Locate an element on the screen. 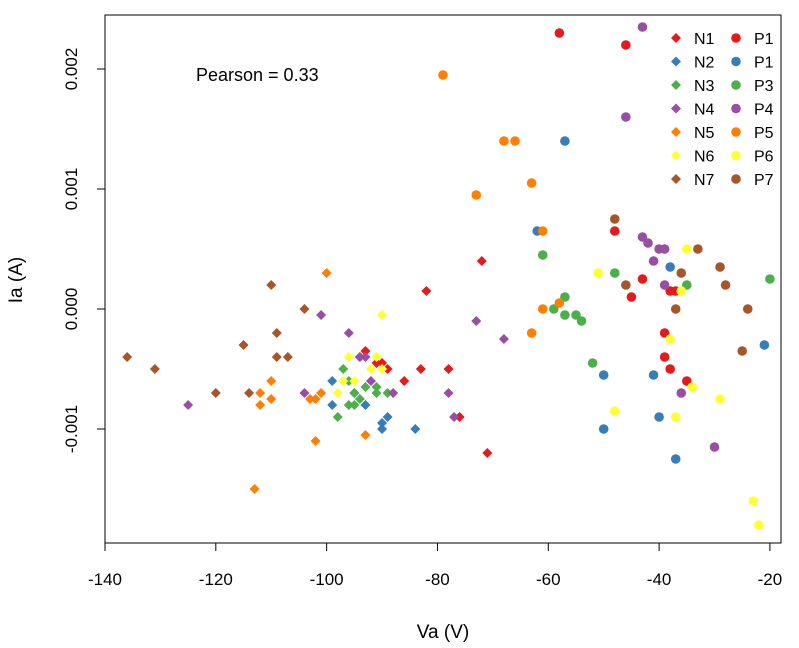 Image resolution: width=799 pixels, height=648 pixels. legend-label: N5 is located at coordinates (704, 133).